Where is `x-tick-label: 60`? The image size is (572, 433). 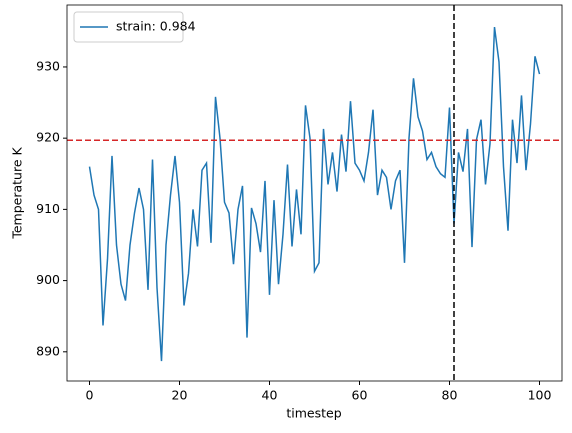
x-tick-label: 60 is located at coordinates (360, 395).